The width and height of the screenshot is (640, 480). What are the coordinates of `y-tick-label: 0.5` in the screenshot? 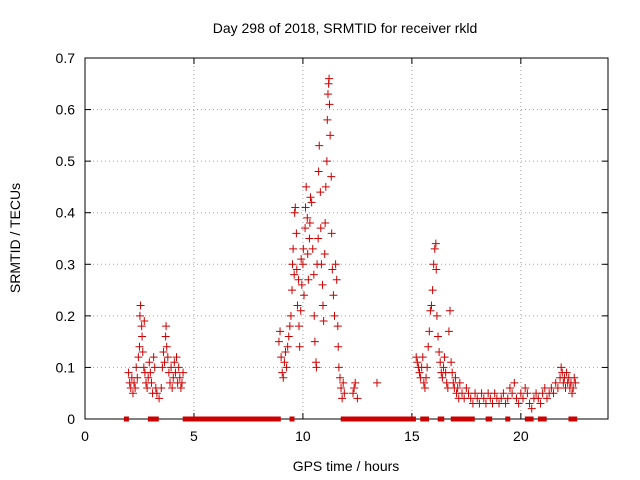 It's located at (66, 161).